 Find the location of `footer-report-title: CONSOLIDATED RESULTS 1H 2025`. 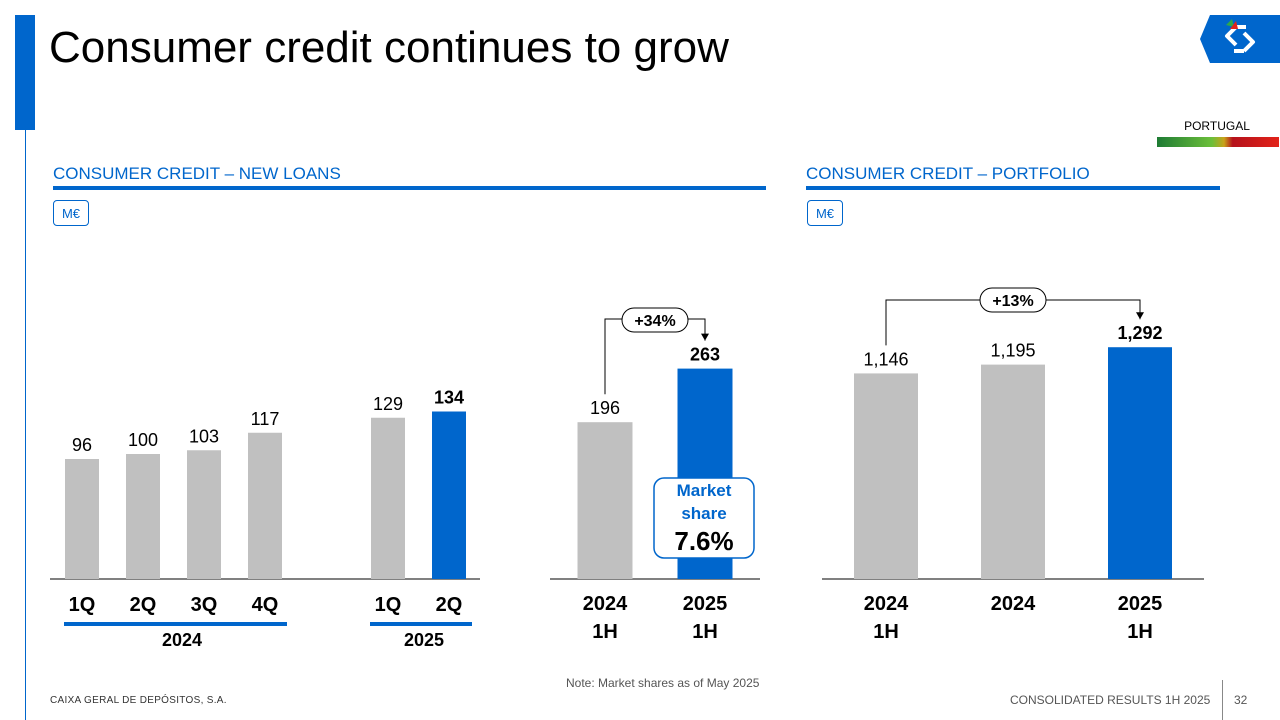

footer-report-title: CONSOLIDATED RESULTS 1H 2025 is located at coordinates (1110, 700).